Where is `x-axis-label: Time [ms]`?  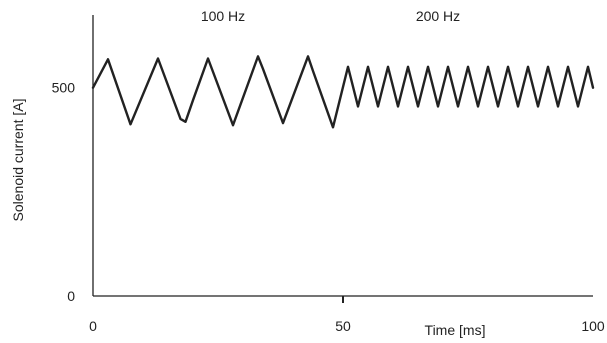
x-axis-label: Time [ms] is located at coordinates (455, 330).